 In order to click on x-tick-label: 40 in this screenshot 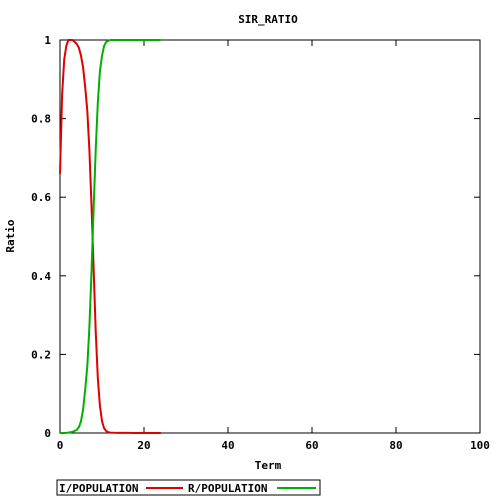, I will do `click(227, 445)`.